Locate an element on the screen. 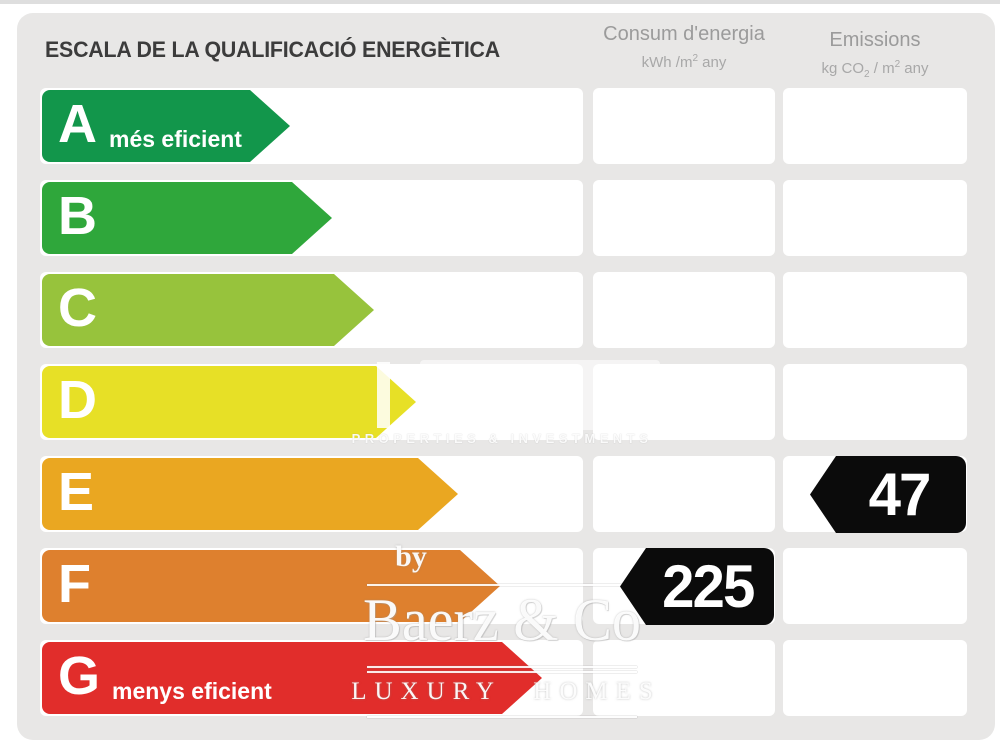 Image resolution: width=1000 pixels, height=750 pixels. emissions-value-tag: 47 is located at coordinates (888, 494).